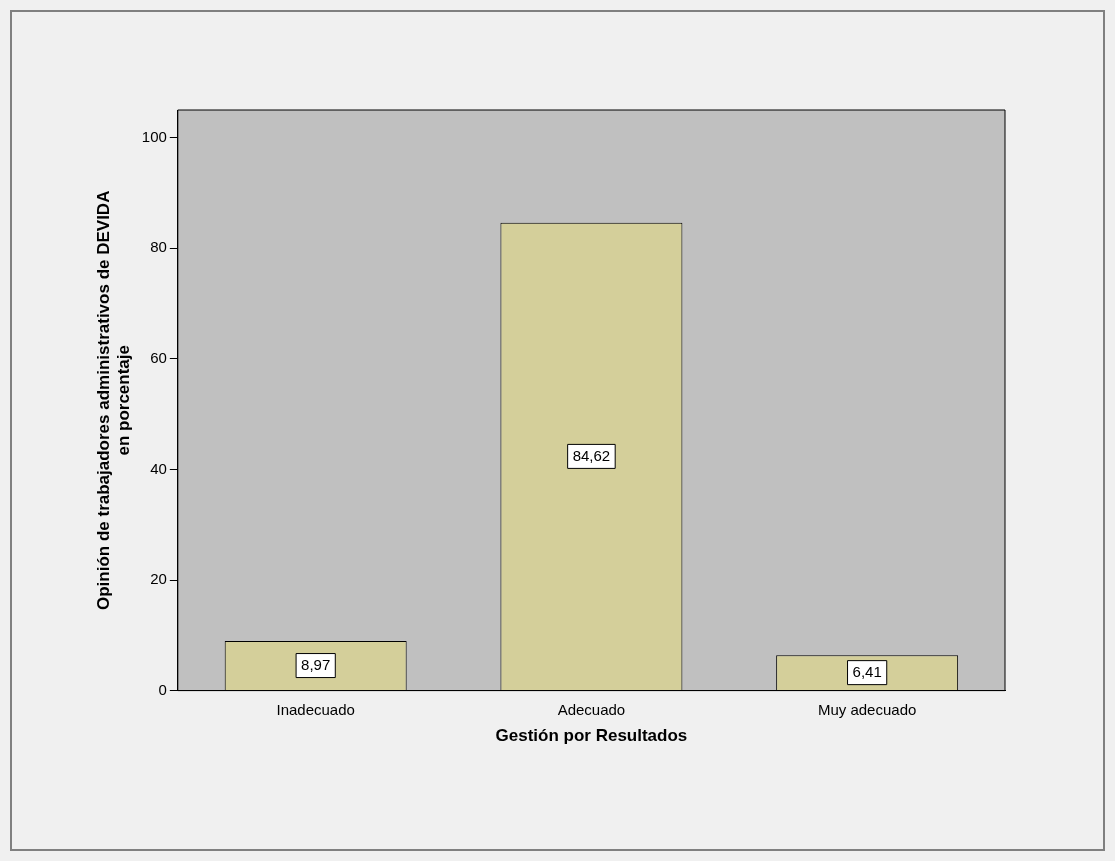  Describe the element at coordinates (158, 468) in the screenshot. I see `y-tick-label: 40` at that location.